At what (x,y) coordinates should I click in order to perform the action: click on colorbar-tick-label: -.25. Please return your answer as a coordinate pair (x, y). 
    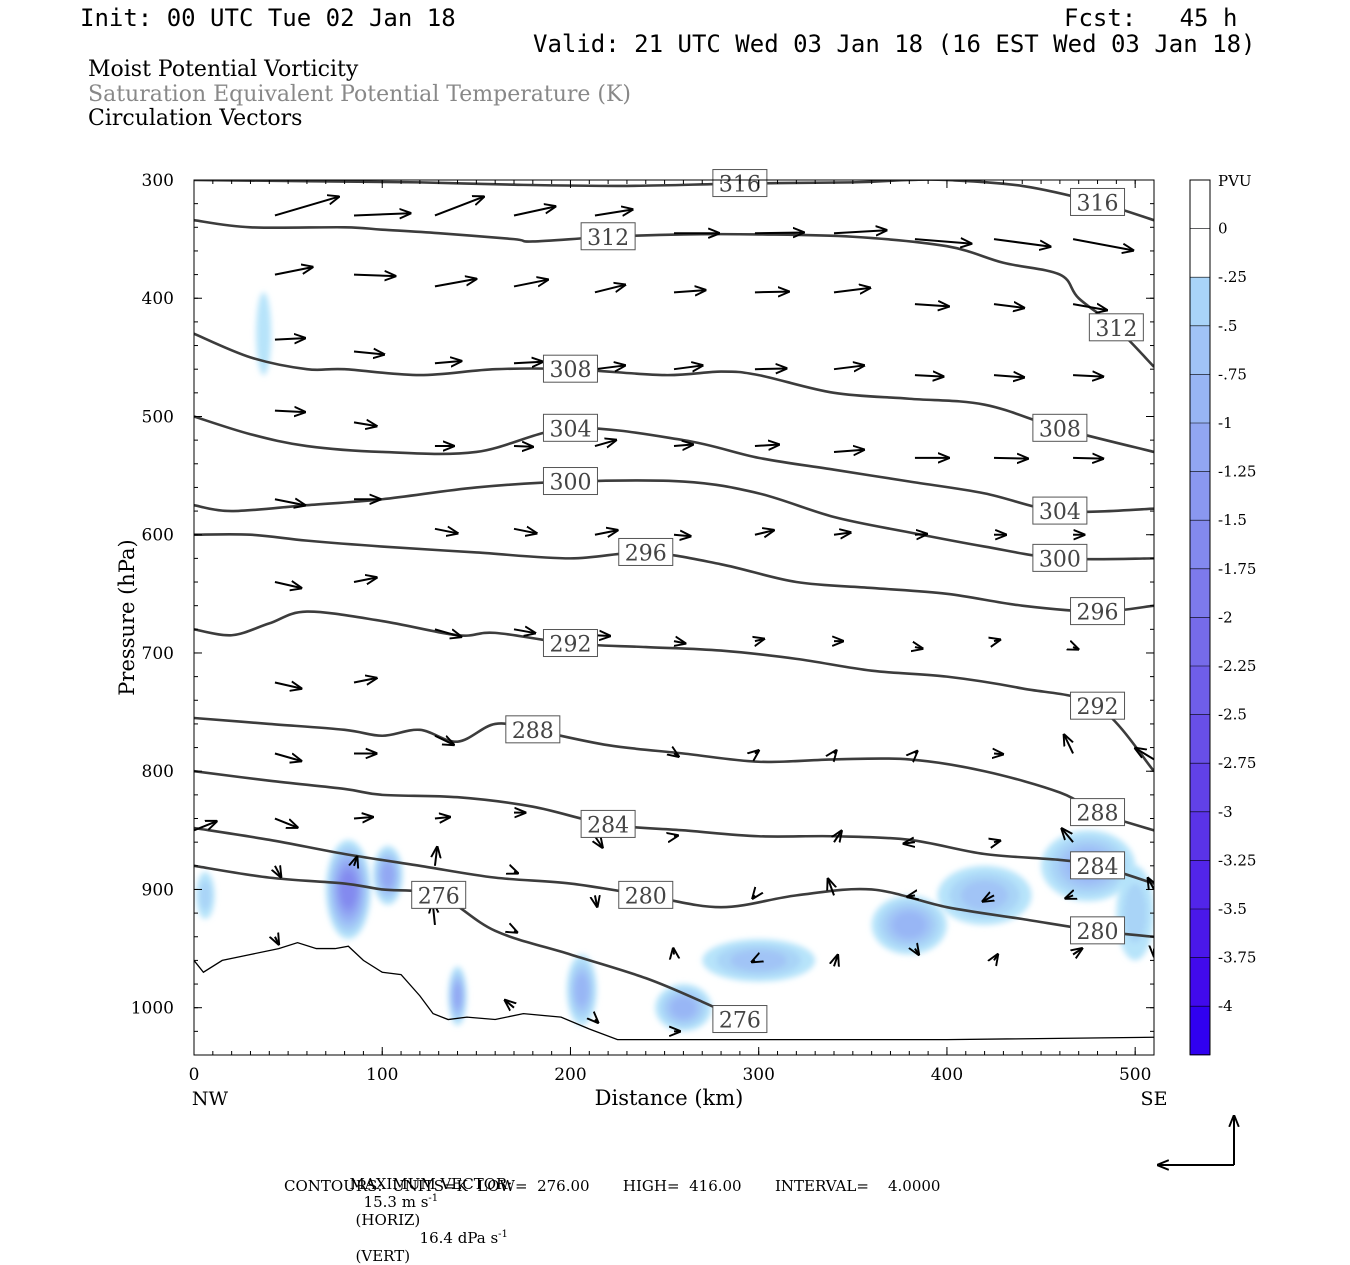
    Looking at the image, I should click on (1232, 277).